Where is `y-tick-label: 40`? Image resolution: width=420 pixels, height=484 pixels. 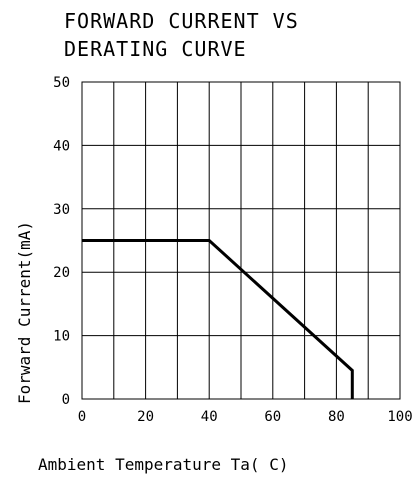
y-tick-label: 40 is located at coordinates (61, 146).